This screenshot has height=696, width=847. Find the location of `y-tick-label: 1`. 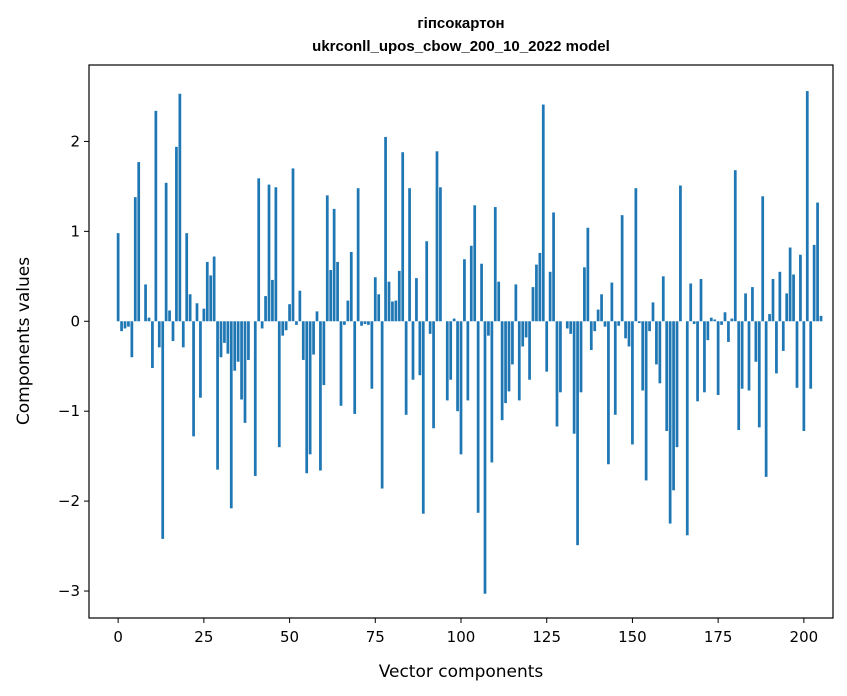

y-tick-label: 1 is located at coordinates (75, 231).